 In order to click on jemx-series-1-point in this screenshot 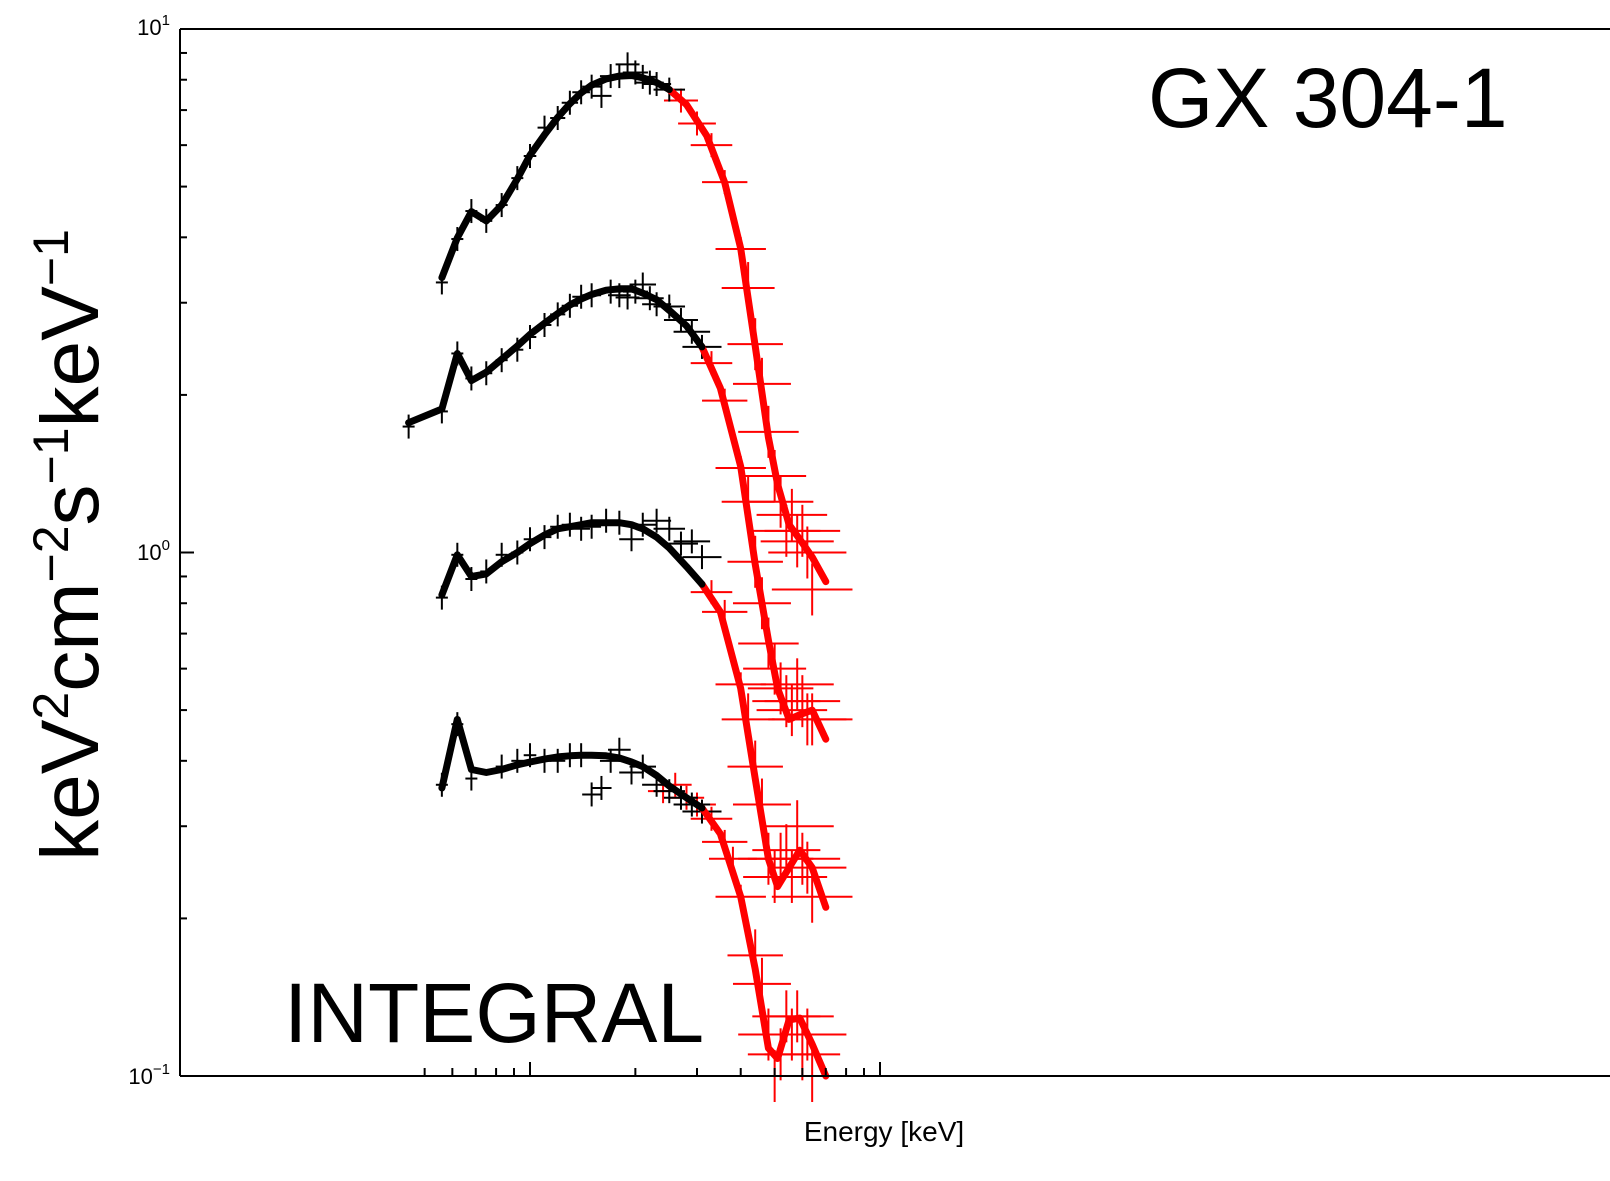, I will do `click(601, 95)`.